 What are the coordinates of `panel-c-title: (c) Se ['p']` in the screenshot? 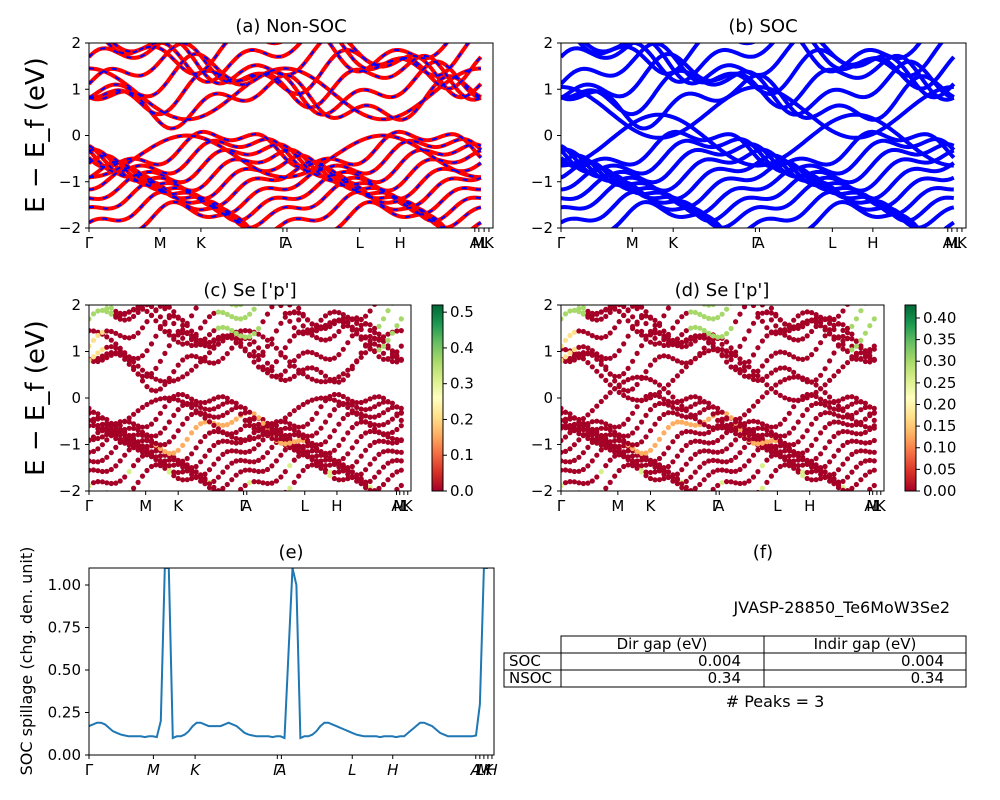 It's located at (249, 290).